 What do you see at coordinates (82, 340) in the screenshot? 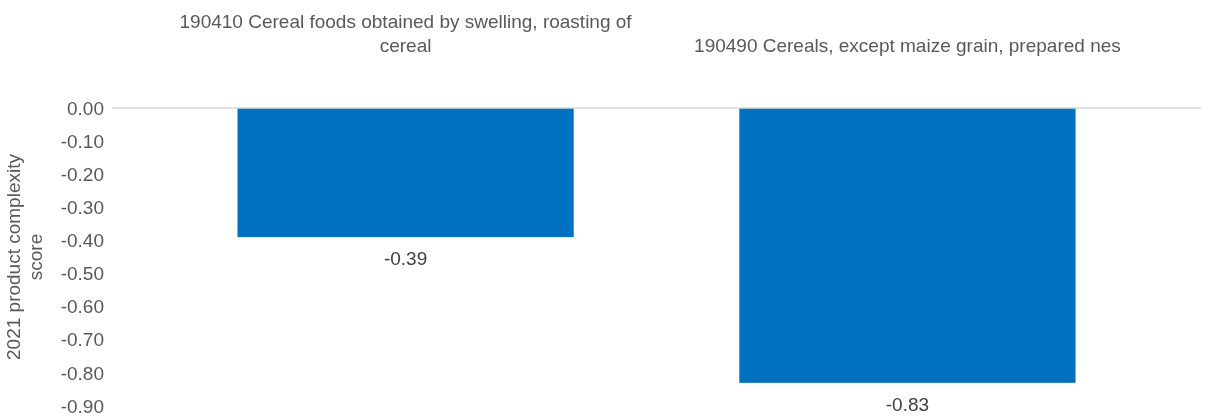
I see `y-tick-label: -0.70` at bounding box center [82, 340].